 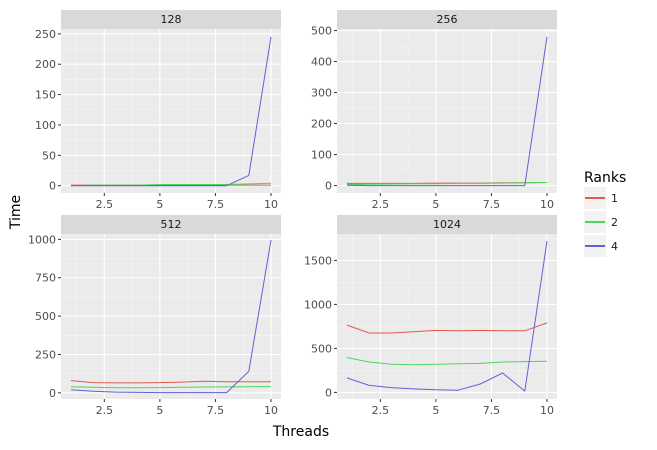 I want to click on legend-title: Ranks, so click(x=605, y=178).